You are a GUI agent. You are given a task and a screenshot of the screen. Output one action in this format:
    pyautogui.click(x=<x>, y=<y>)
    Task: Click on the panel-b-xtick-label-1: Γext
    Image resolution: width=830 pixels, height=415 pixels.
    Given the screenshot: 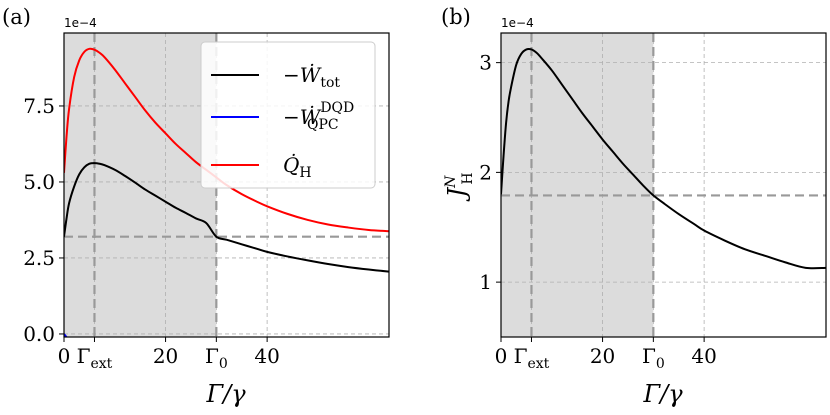 What is the action you would take?
    pyautogui.click(x=532, y=358)
    